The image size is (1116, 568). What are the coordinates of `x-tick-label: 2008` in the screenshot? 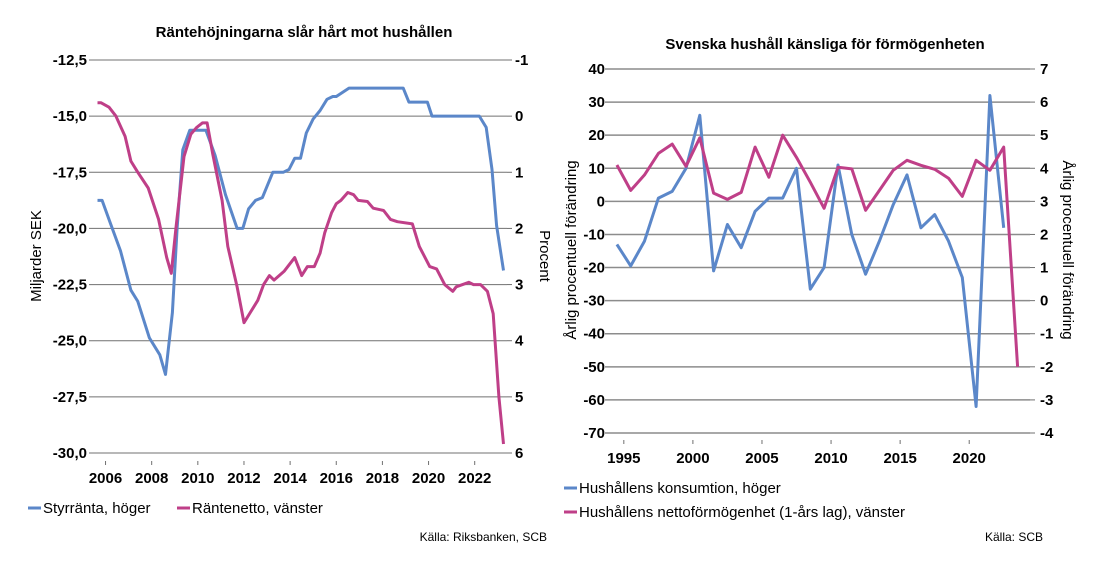 It's located at (151, 478).